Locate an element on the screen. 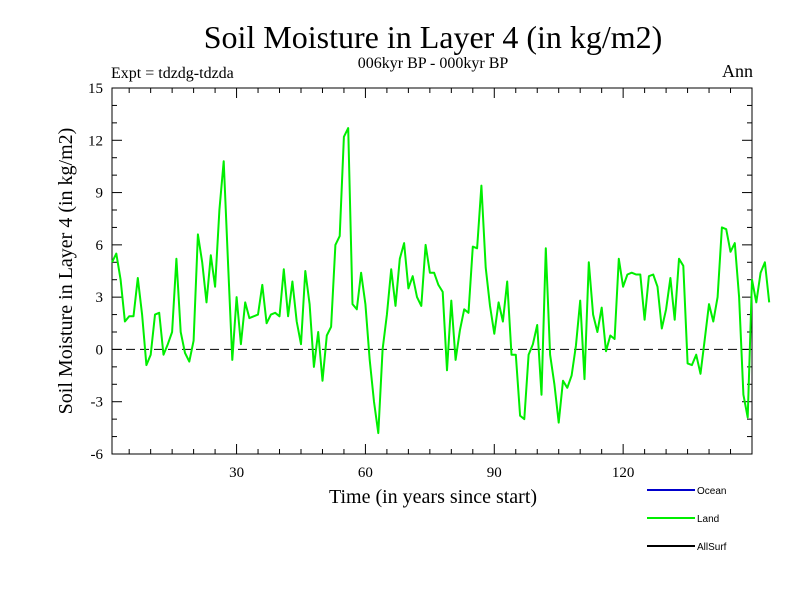 The image size is (800, 600). x-tick-label: 60 is located at coordinates (365, 473).